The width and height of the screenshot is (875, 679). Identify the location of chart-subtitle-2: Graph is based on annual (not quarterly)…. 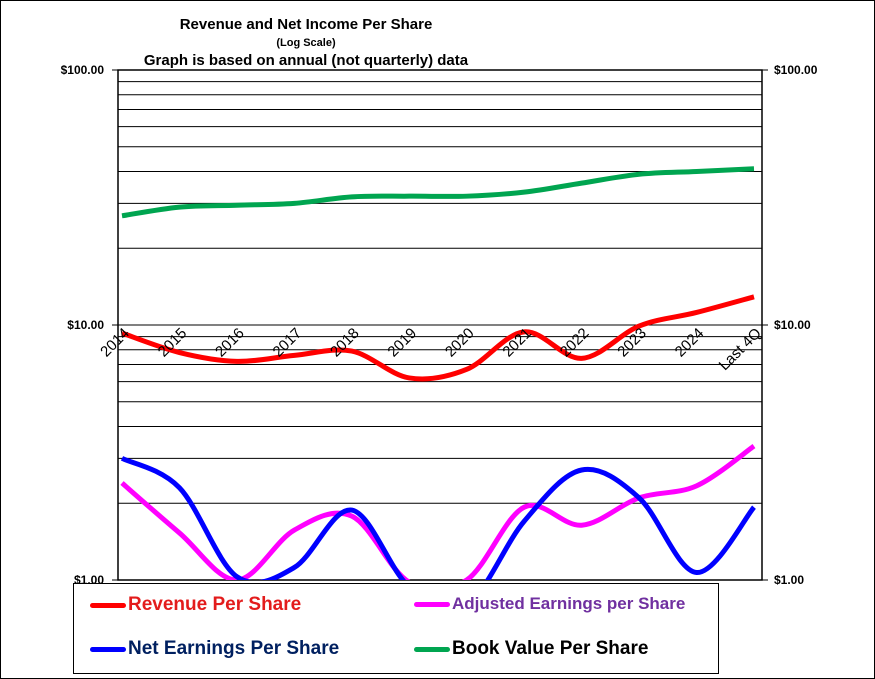
(306, 60).